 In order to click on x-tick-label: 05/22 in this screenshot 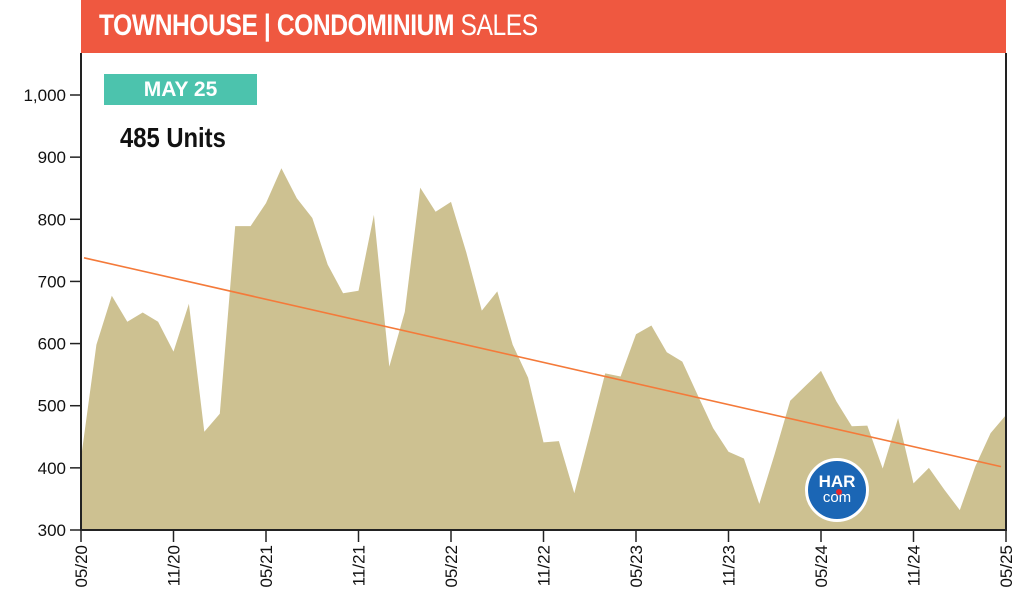, I will do `click(451, 566)`.